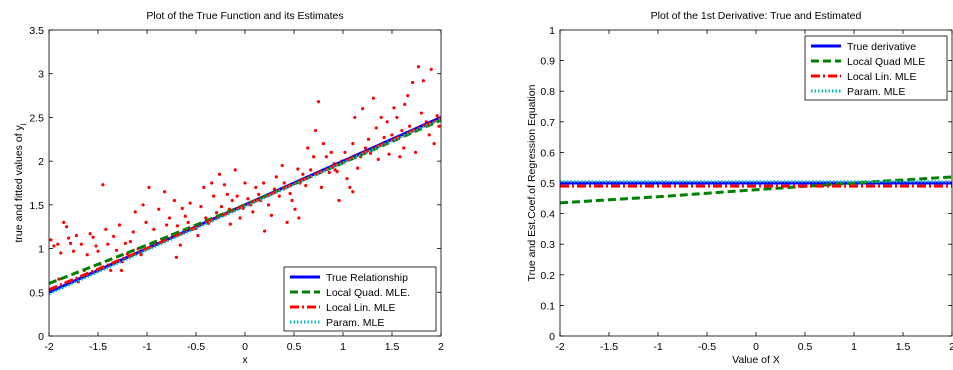  I want to click on legend-label: True derivative, so click(881, 47).